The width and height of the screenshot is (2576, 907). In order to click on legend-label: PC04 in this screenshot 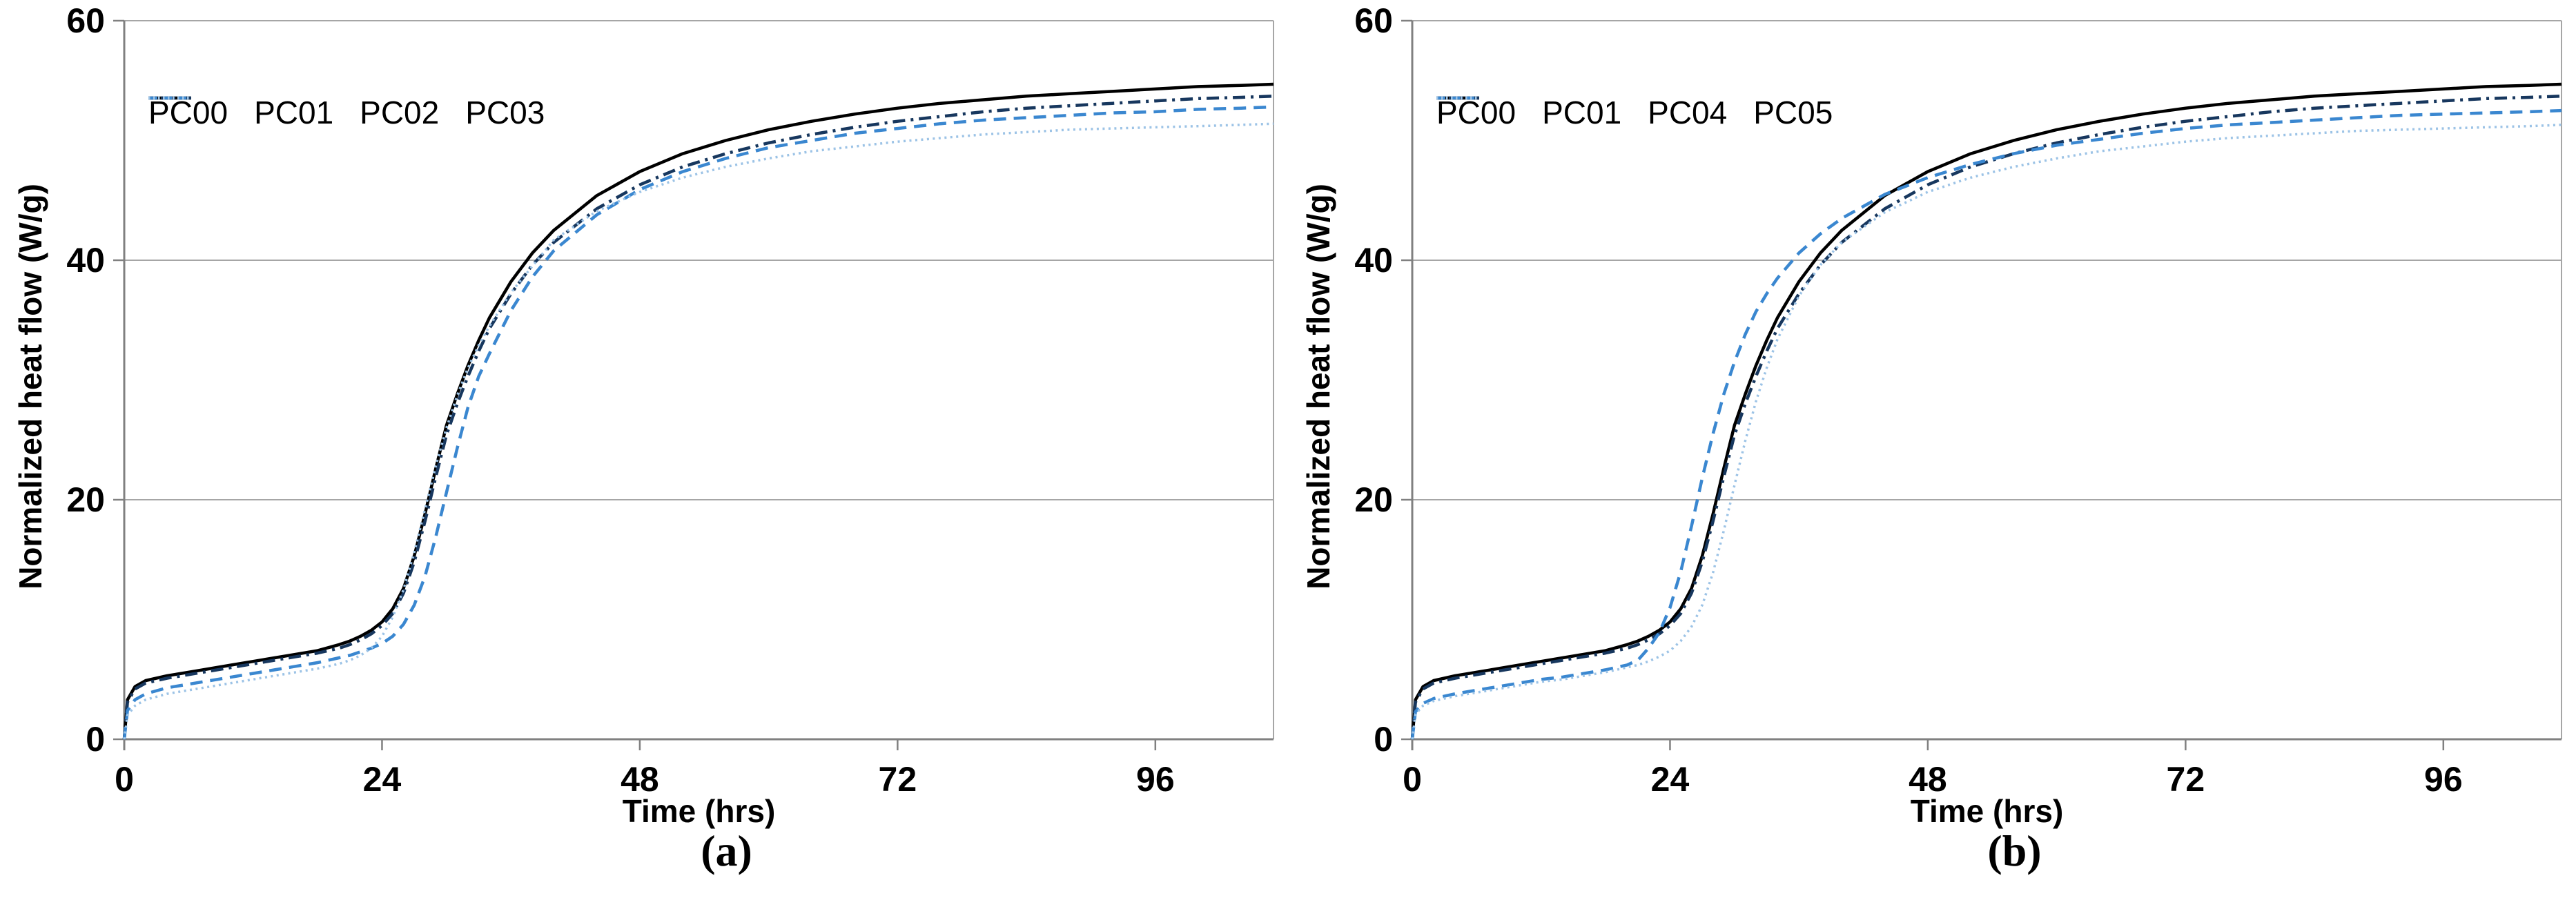, I will do `click(1688, 113)`.